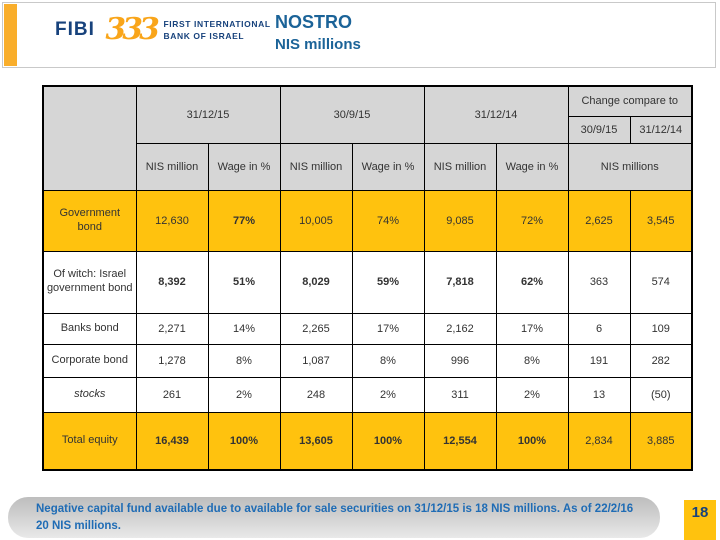 This screenshot has height=540, width=720. What do you see at coordinates (460, 394) in the screenshot?
I see `cell: 311` at bounding box center [460, 394].